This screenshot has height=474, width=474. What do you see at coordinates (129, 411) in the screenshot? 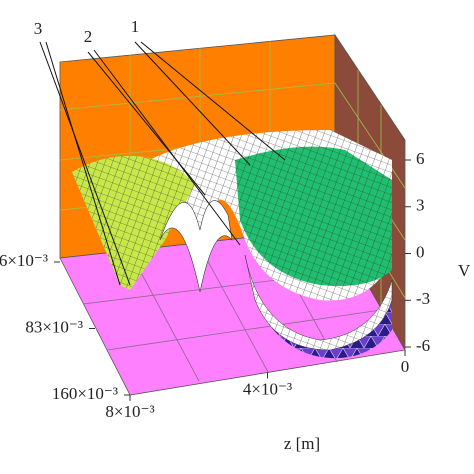
I see `x-tick-label: 8×10⁻³` at bounding box center [129, 411].